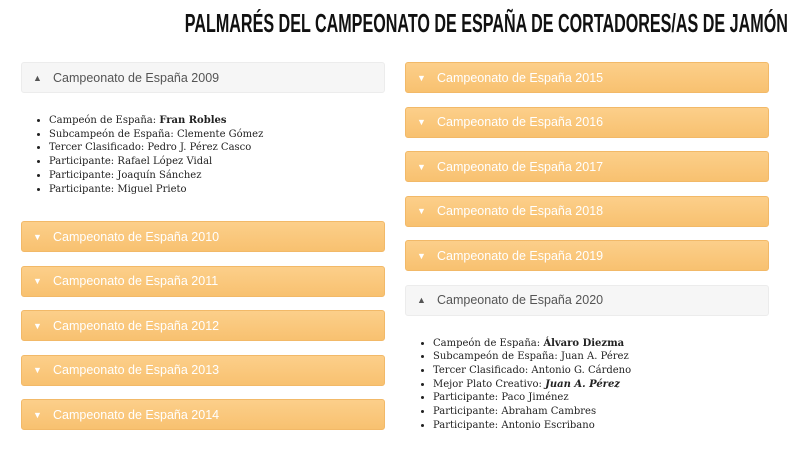 This screenshot has width=800, height=457. What do you see at coordinates (601, 426) in the screenshot?
I see `result-item: Participante: Antonio Escribano` at bounding box center [601, 426].